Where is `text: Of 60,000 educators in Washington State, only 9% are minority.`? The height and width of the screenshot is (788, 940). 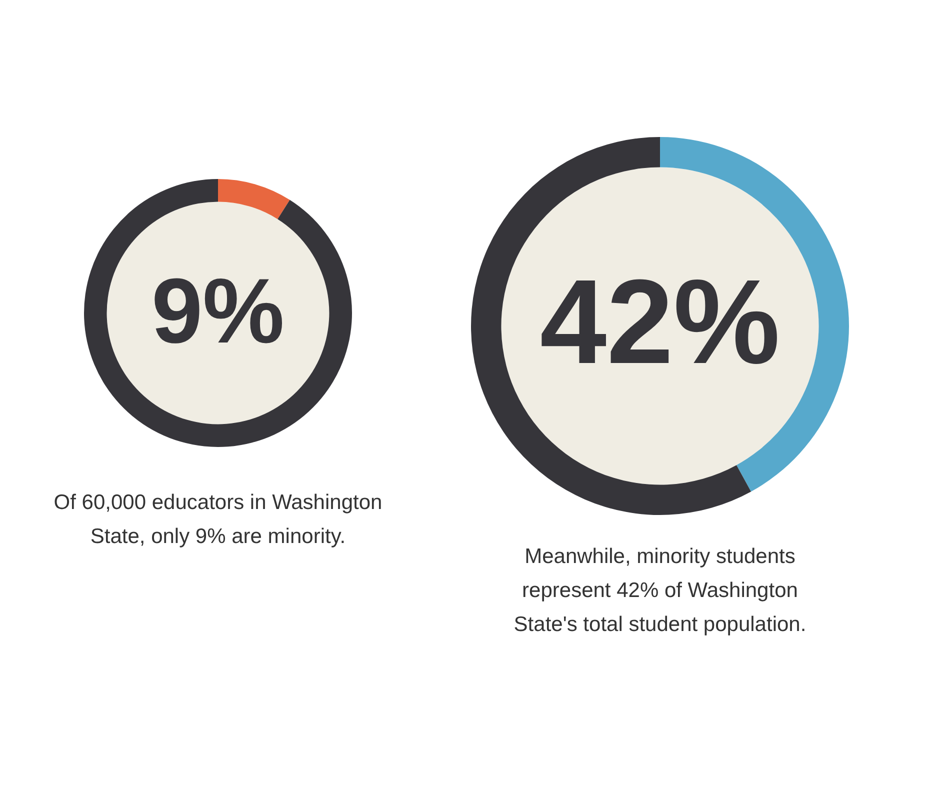 text: Of 60,000 educators in Washington State, only 9% are minority. is located at coordinates (218, 520).